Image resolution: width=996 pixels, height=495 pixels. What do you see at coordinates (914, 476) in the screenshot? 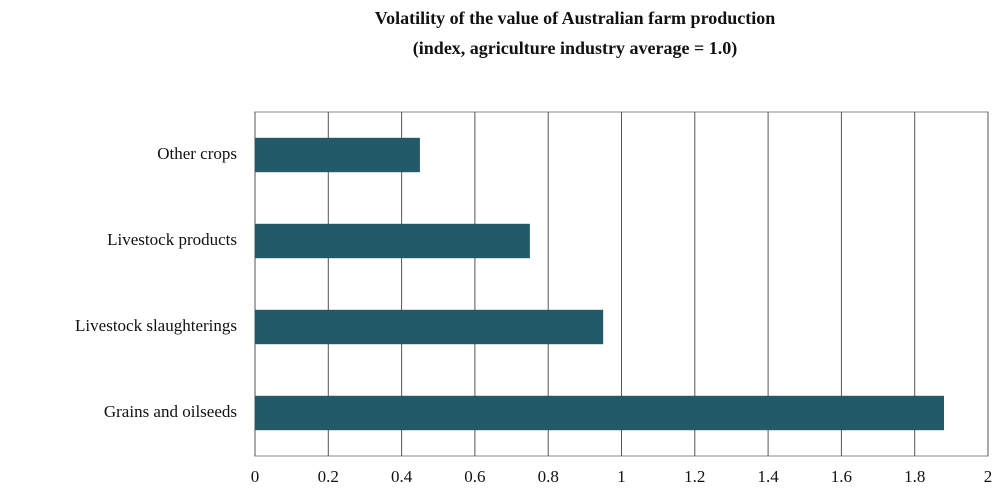
I see `x-tick-label: 1.8` at bounding box center [914, 476].